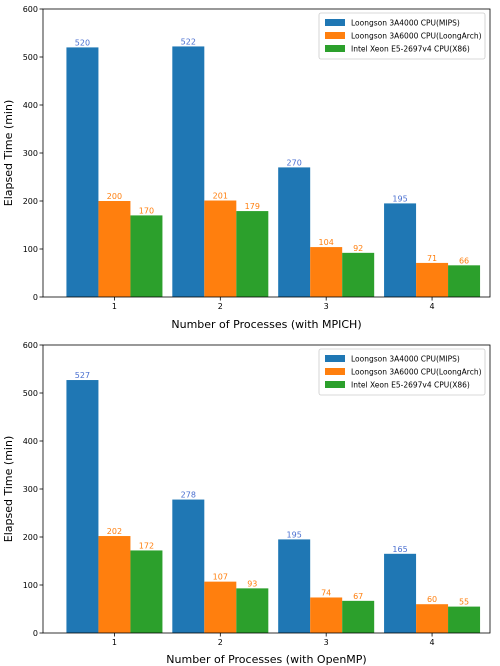 The width and height of the screenshot is (500, 666). I want to click on data-label-s2-c3: 66, so click(464, 260).